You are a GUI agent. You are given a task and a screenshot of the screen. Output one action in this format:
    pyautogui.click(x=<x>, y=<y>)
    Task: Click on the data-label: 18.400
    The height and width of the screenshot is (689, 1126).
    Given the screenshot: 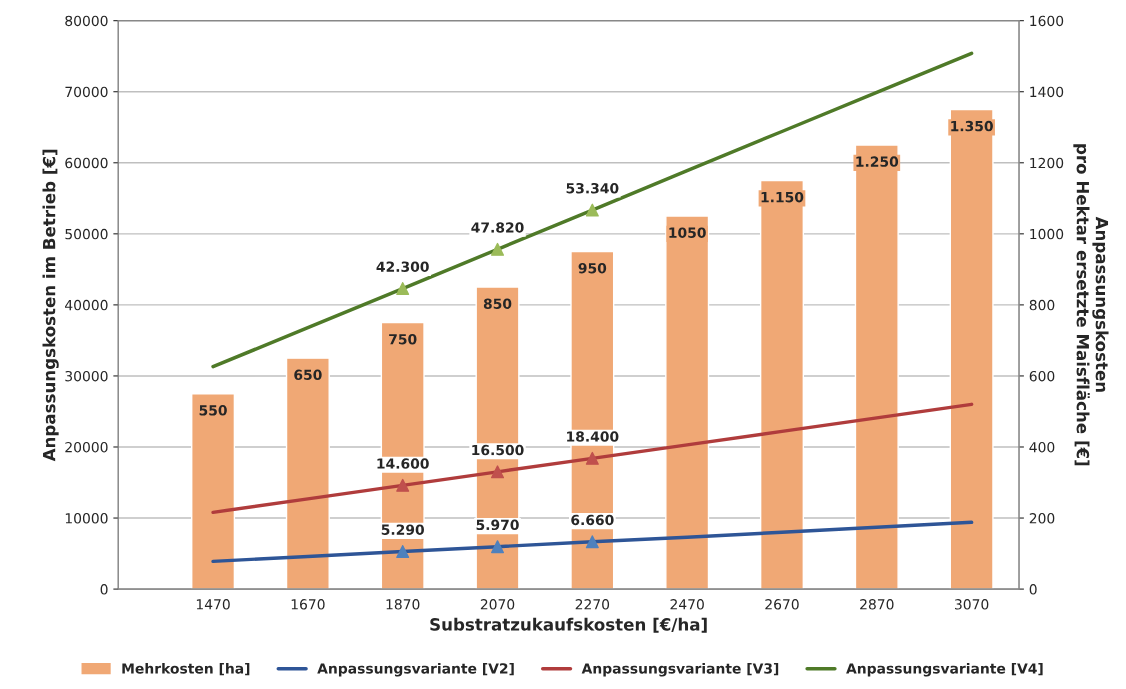 What is the action you would take?
    pyautogui.click(x=593, y=436)
    